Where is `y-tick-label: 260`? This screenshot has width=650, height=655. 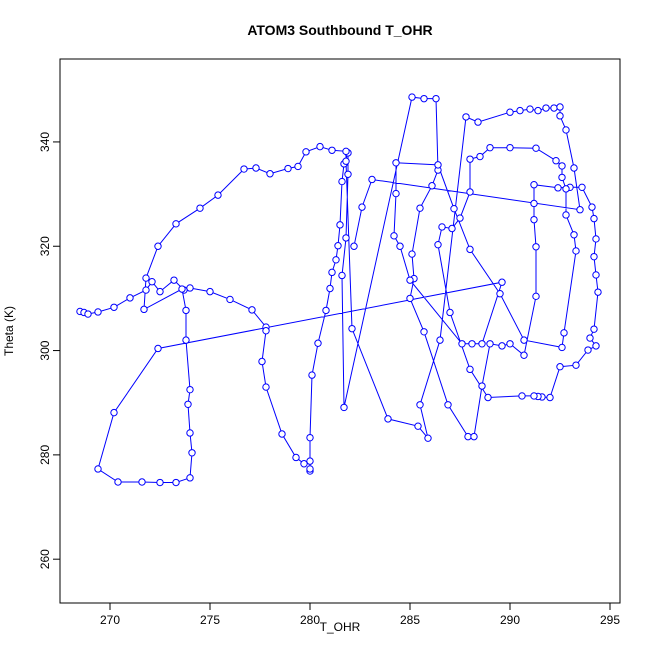
y-tick-label: 260 is located at coordinates (45, 559).